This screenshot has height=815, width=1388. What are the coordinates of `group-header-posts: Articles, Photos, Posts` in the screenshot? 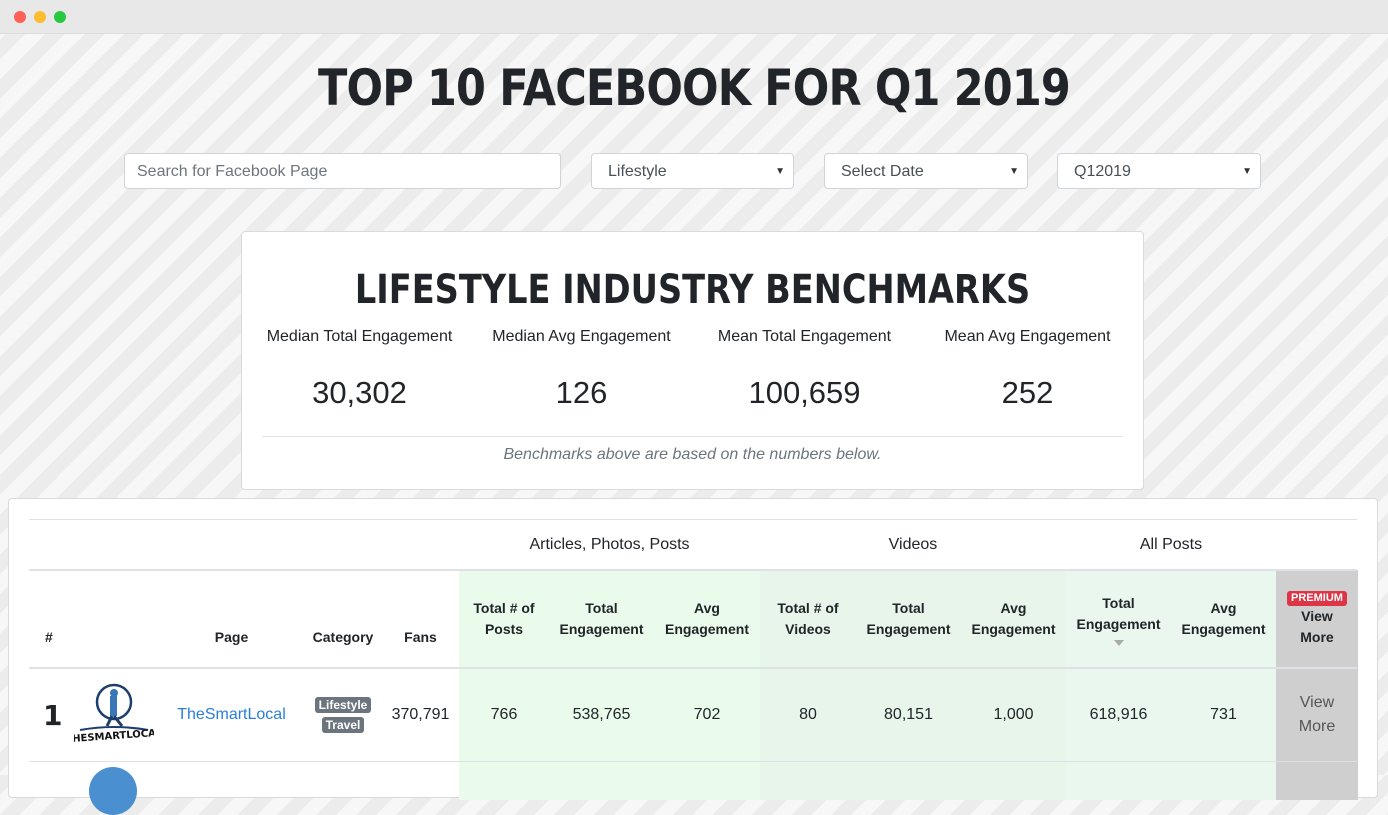 It's located at (609, 544).